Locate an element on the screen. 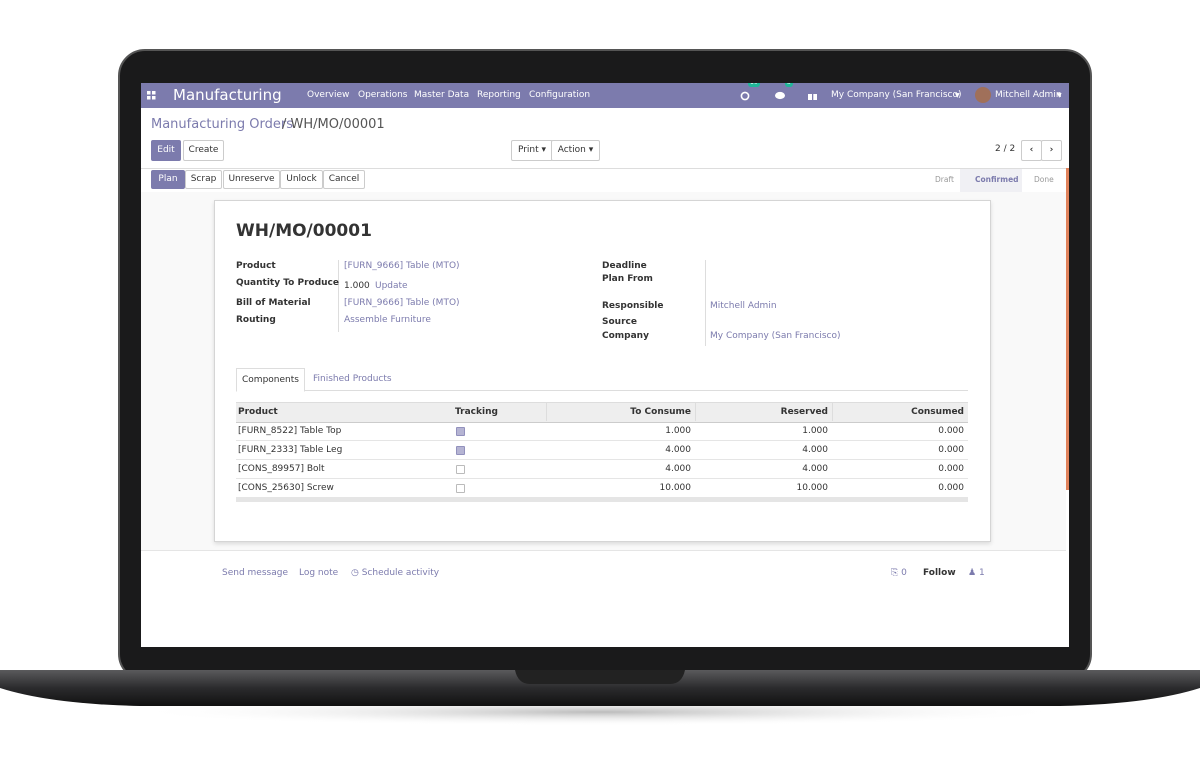 The image size is (1200, 766). field-value: My Company (San Francisco) is located at coordinates (775, 336).